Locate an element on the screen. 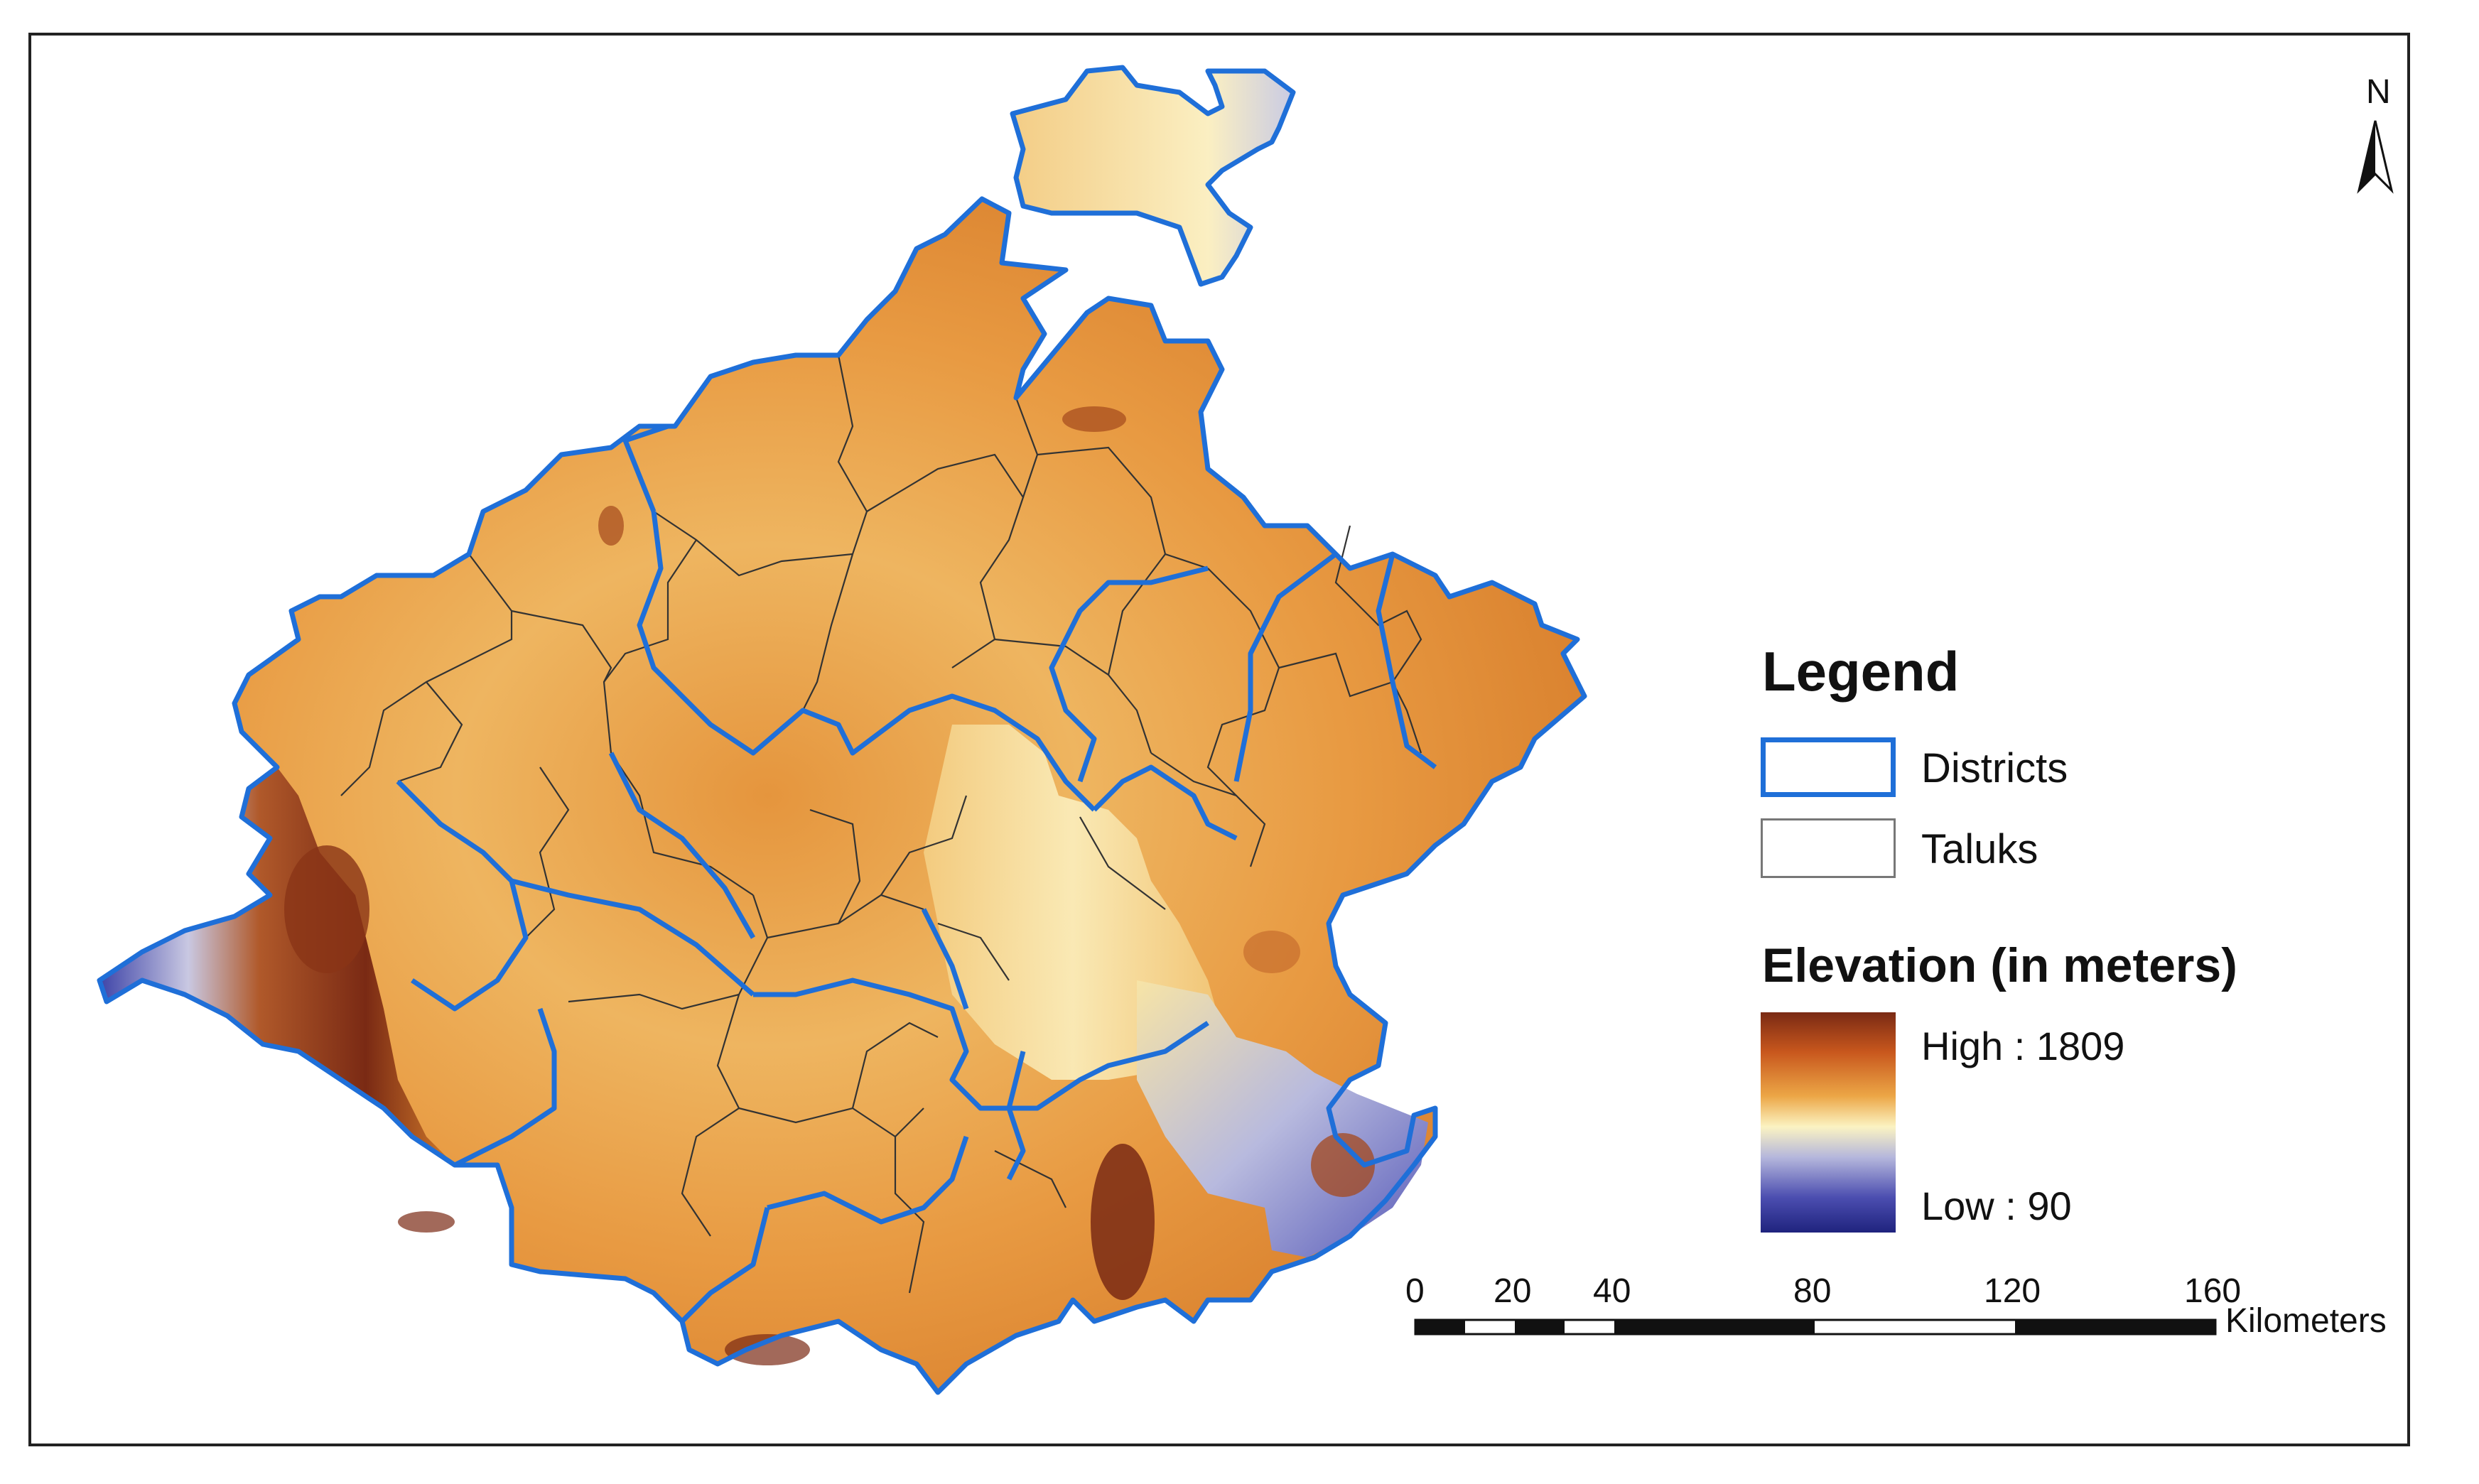 The width and height of the screenshot is (2479, 1484). scale-tick-label: 80 is located at coordinates (1812, 1291).